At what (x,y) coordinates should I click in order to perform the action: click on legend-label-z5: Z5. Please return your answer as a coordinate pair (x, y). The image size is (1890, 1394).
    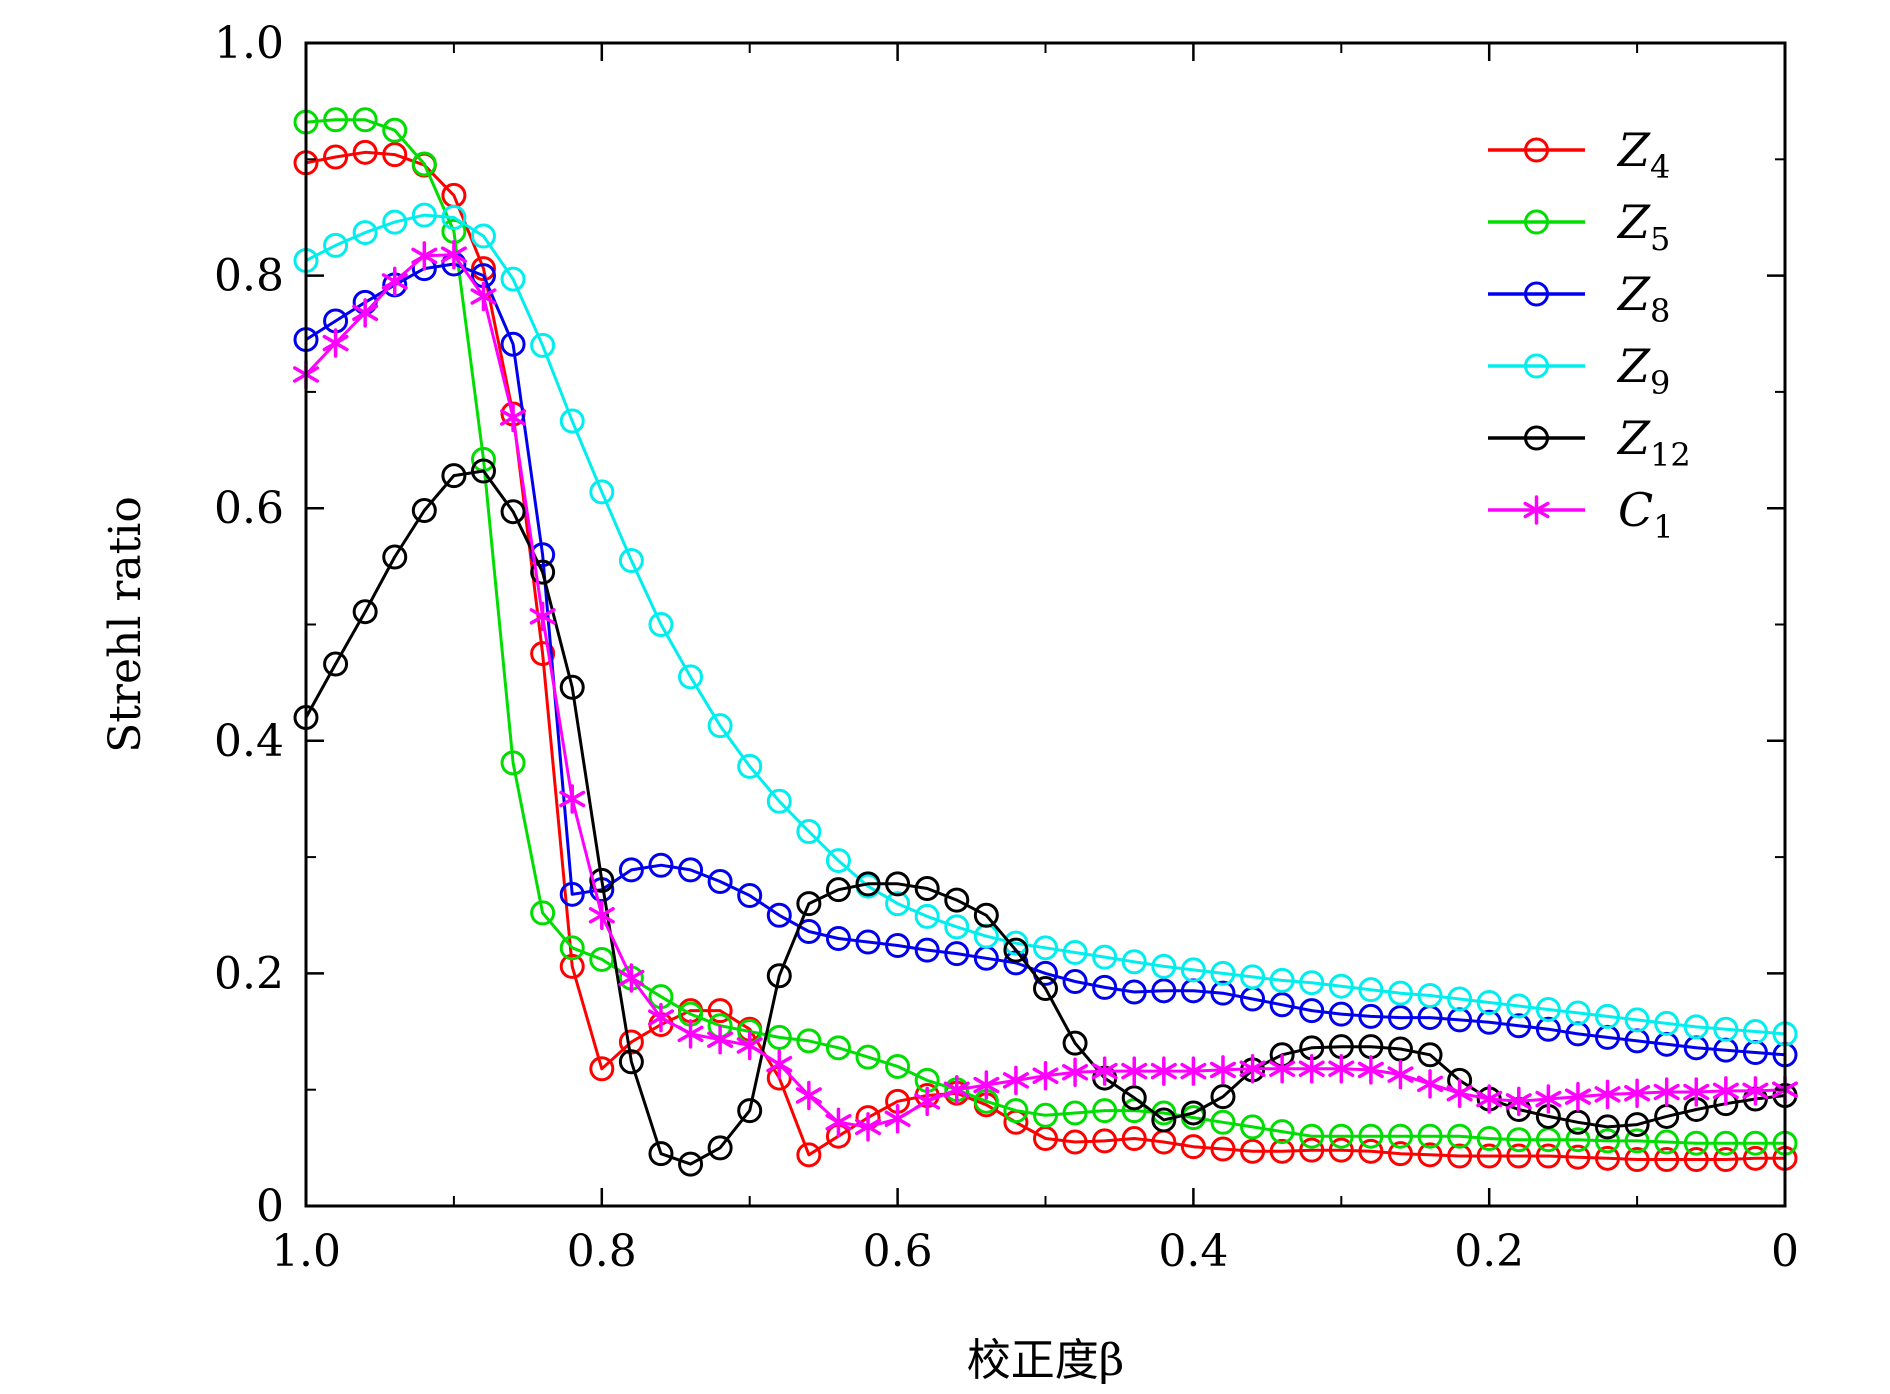
    Looking at the image, I should click on (1643, 226).